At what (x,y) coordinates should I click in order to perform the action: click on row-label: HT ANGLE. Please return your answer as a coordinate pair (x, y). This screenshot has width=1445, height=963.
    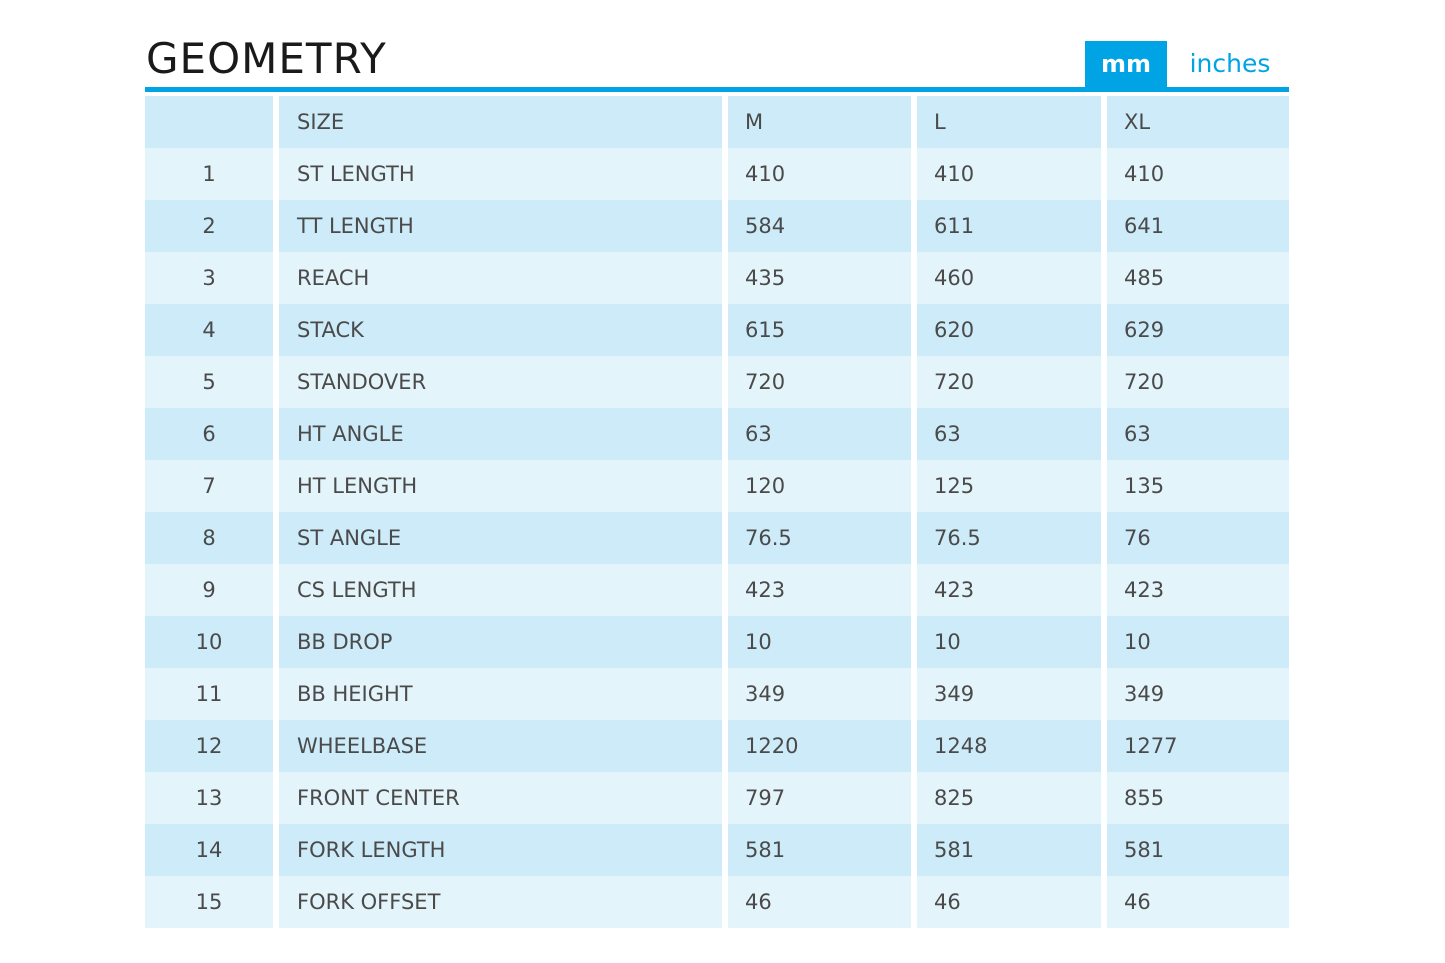
    Looking at the image, I should click on (500, 434).